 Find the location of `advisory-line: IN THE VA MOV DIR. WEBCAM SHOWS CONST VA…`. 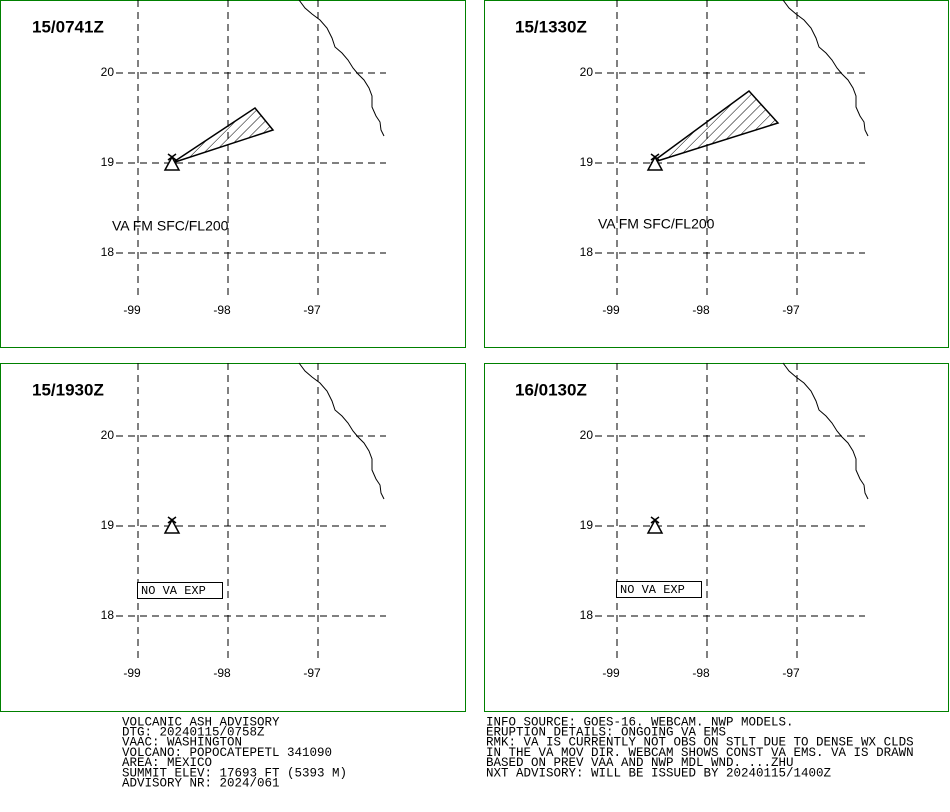

advisory-line: IN THE VA MOV DIR. WEBCAM SHOWS CONST VA… is located at coordinates (700, 753).